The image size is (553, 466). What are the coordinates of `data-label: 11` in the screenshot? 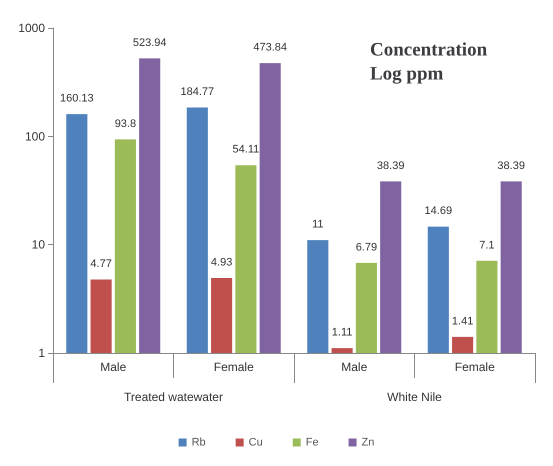 It's located at (318, 224).